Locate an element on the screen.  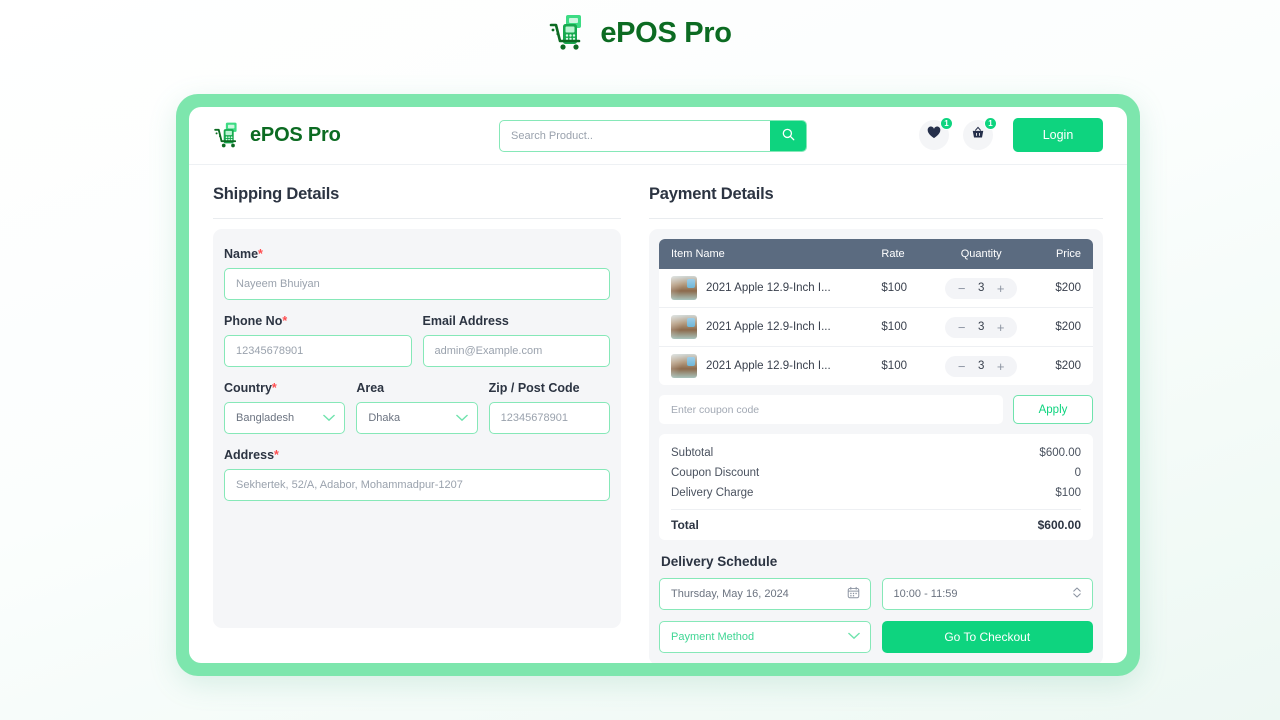
coupon-row: Apply is located at coordinates (876, 409).